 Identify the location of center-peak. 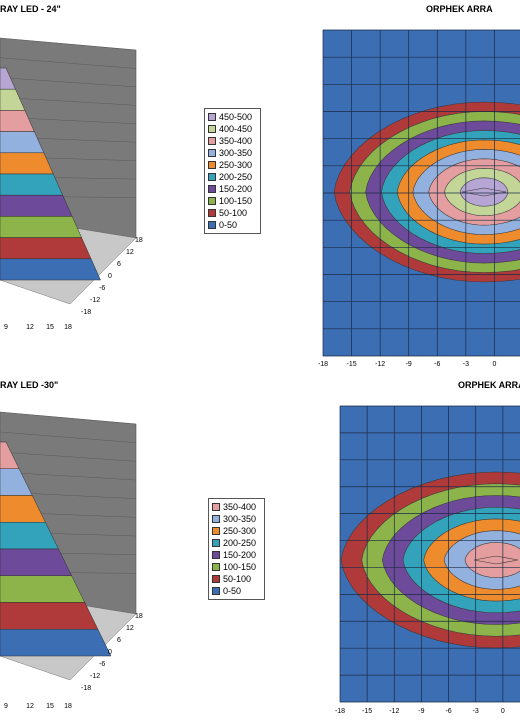
(484, 192).